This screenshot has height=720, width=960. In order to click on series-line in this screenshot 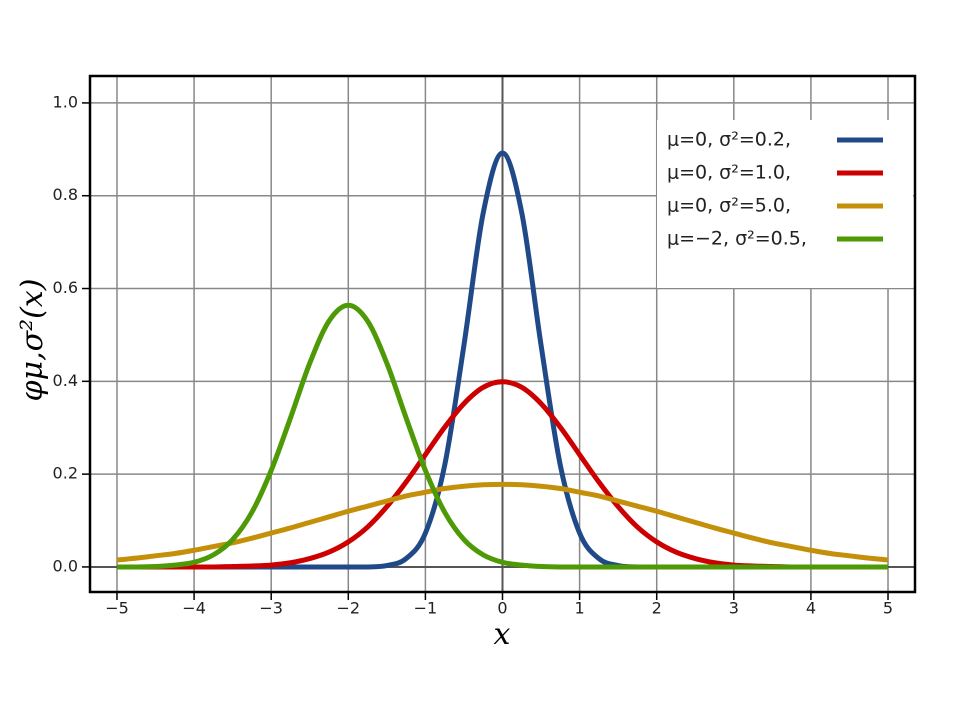, I will do `click(502, 522)`.